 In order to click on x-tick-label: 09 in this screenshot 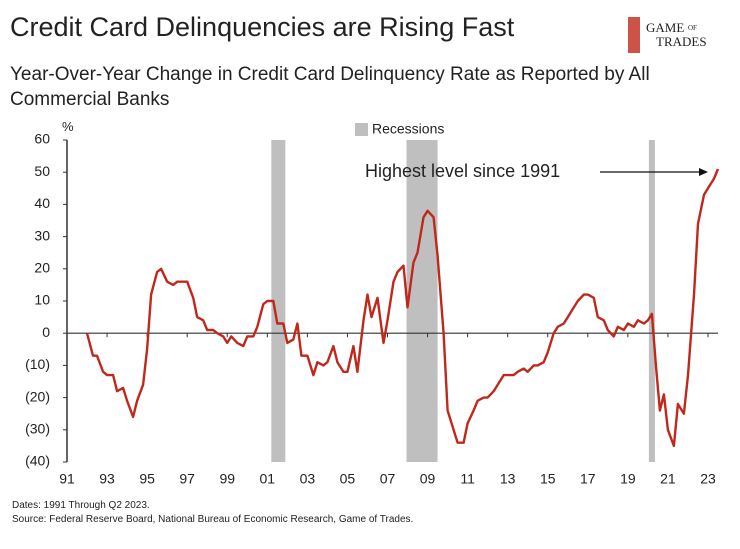, I will do `click(428, 479)`.